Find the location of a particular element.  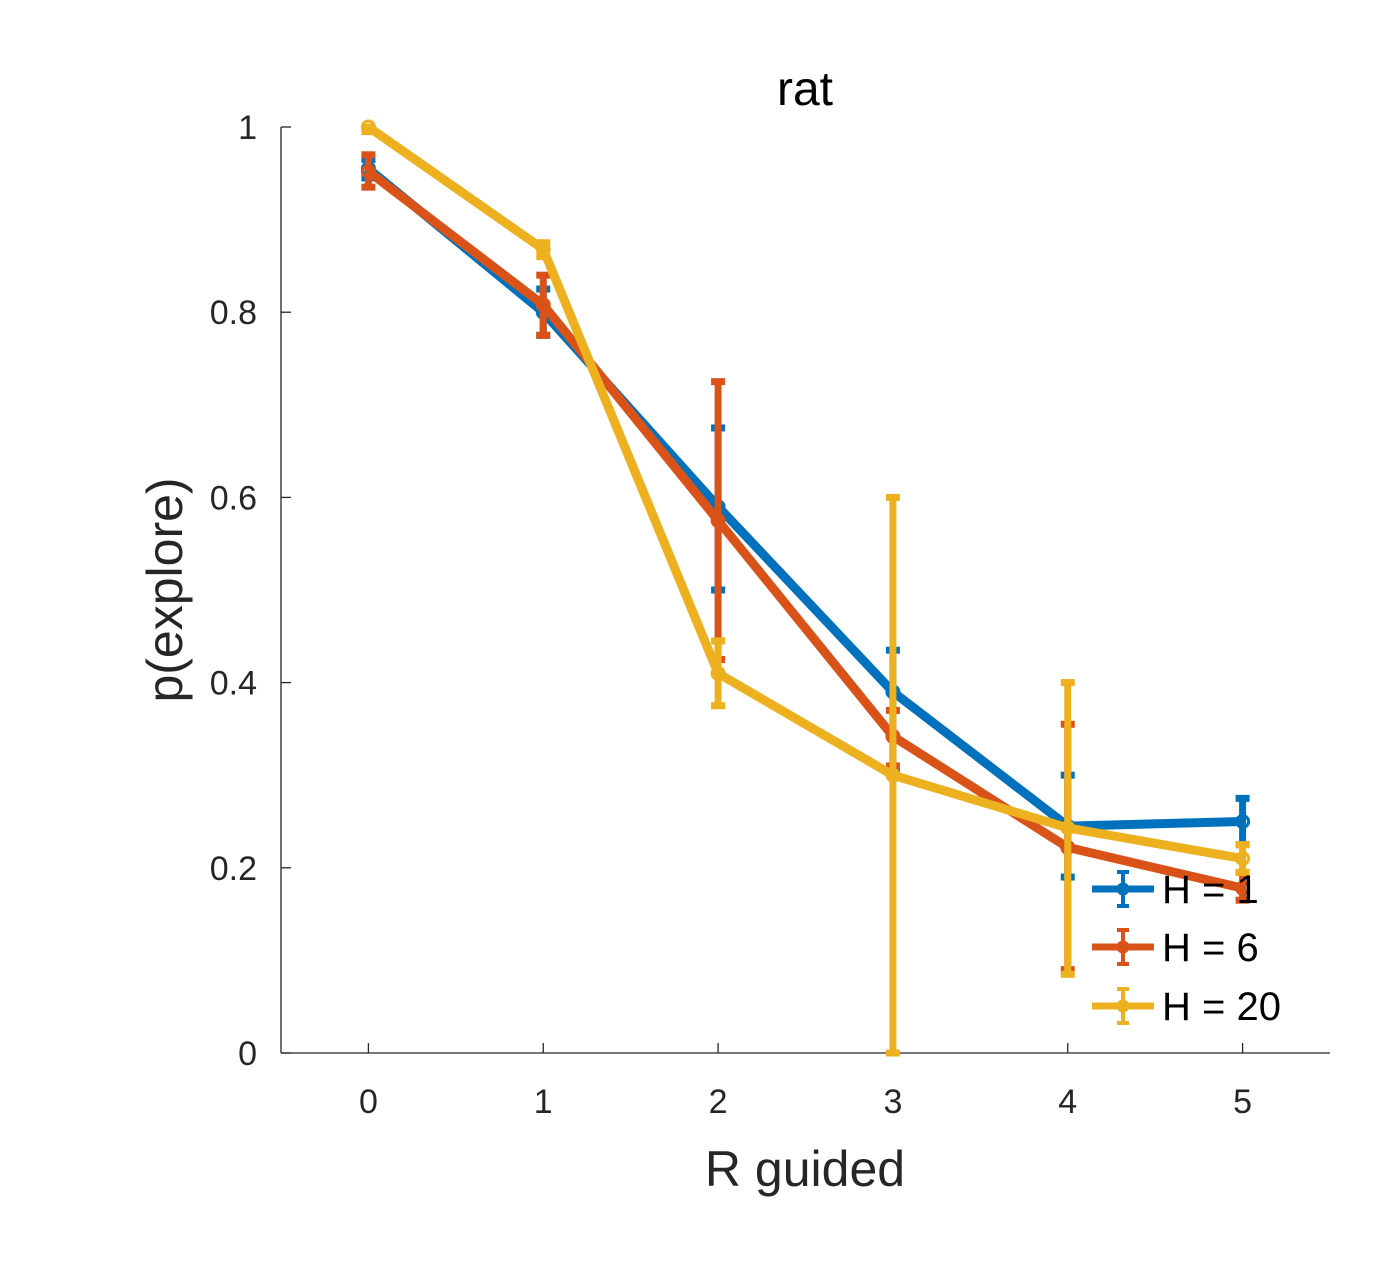

legend-item: H = 6 is located at coordinates (1175, 948).